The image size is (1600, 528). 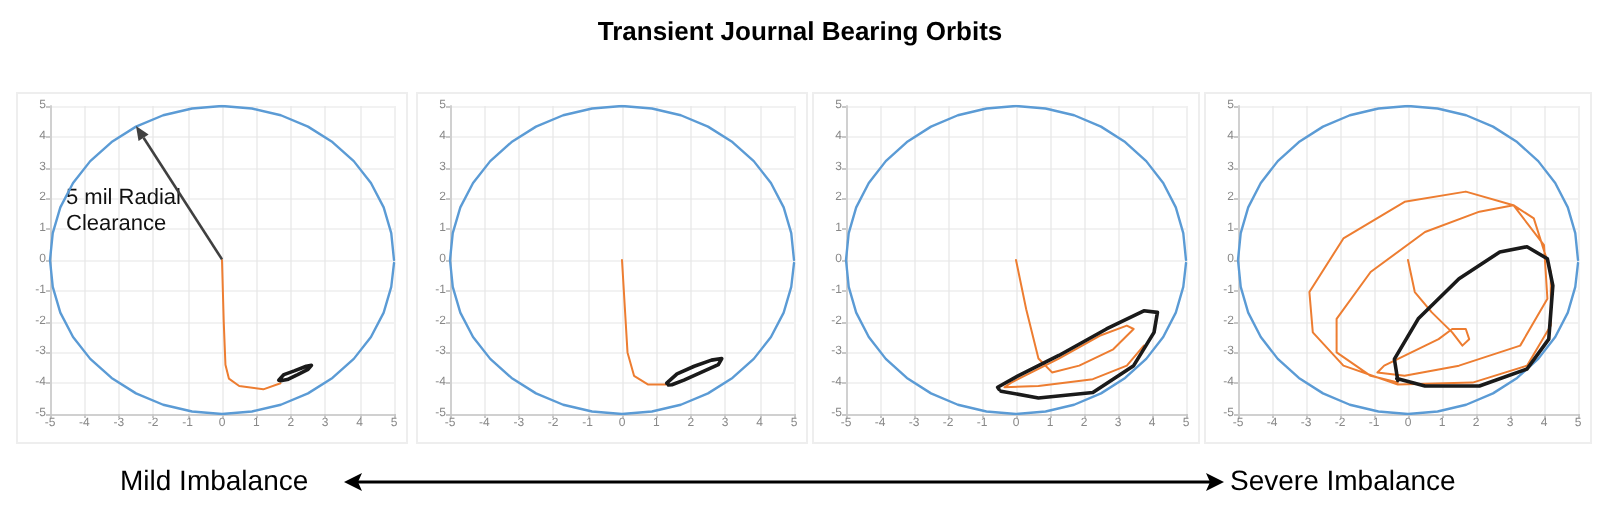 I want to click on text: Transient Journal Bearing Orbits, so click(x=800, y=31).